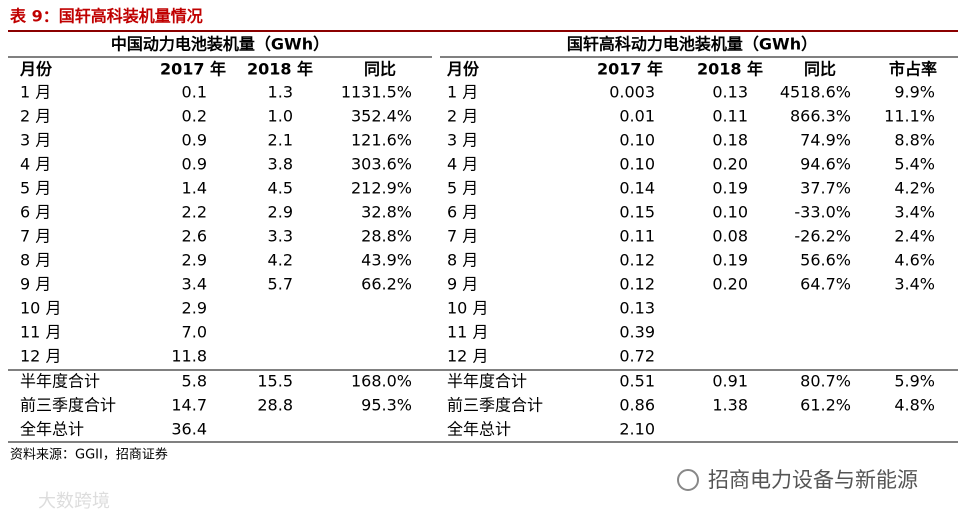  Describe the element at coordinates (637, 116) in the screenshot. I see `cell: 0.01` at that location.